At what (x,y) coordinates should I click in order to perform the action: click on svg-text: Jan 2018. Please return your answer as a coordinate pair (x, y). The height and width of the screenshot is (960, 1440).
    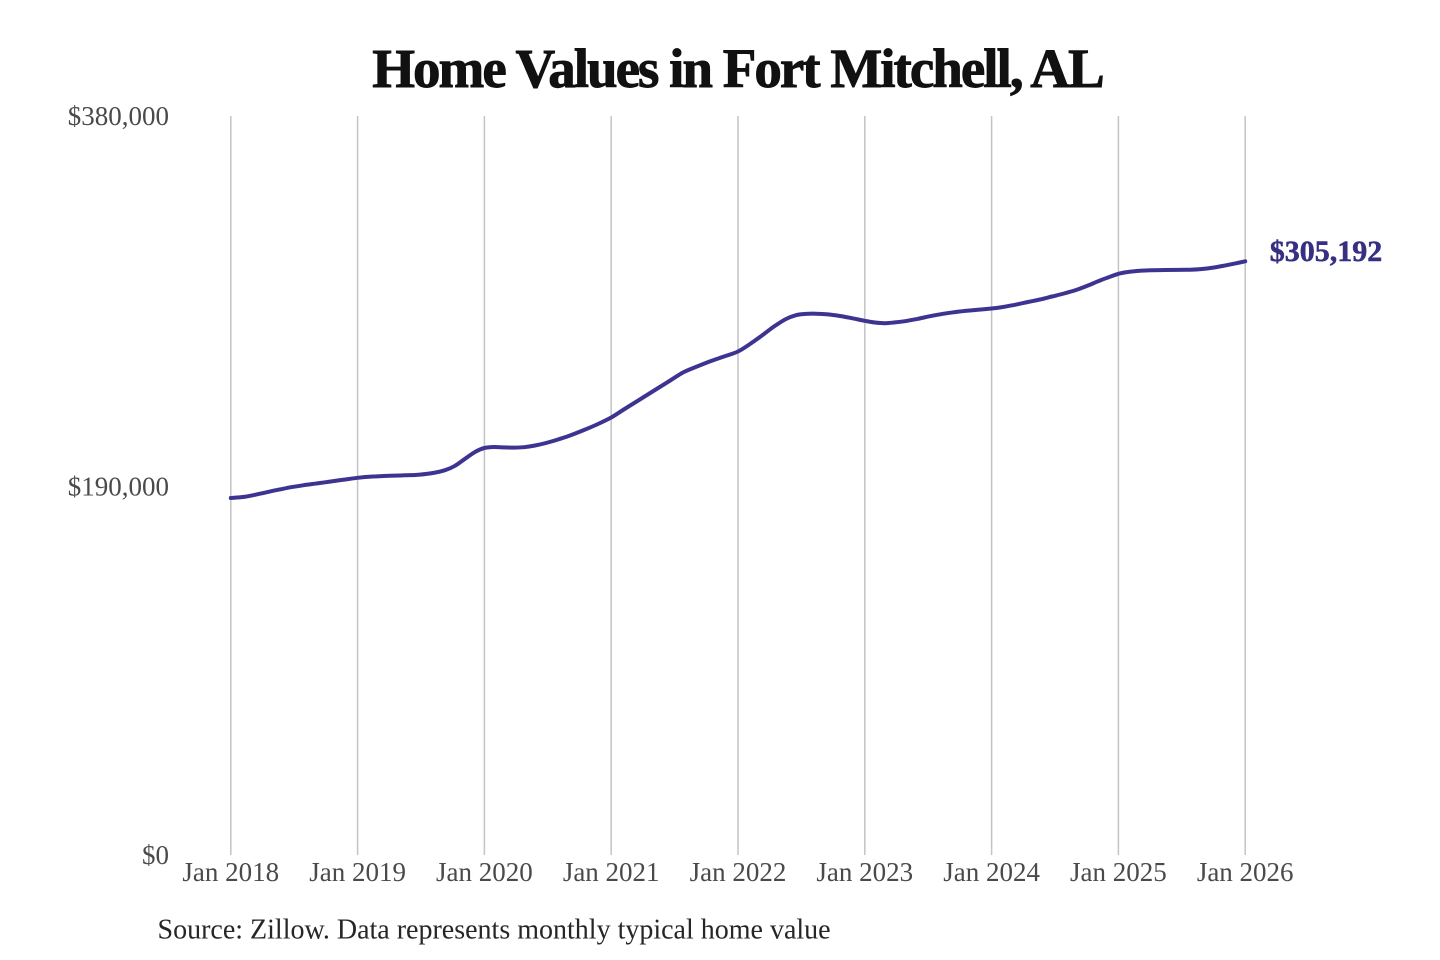
    Looking at the image, I should click on (230, 872).